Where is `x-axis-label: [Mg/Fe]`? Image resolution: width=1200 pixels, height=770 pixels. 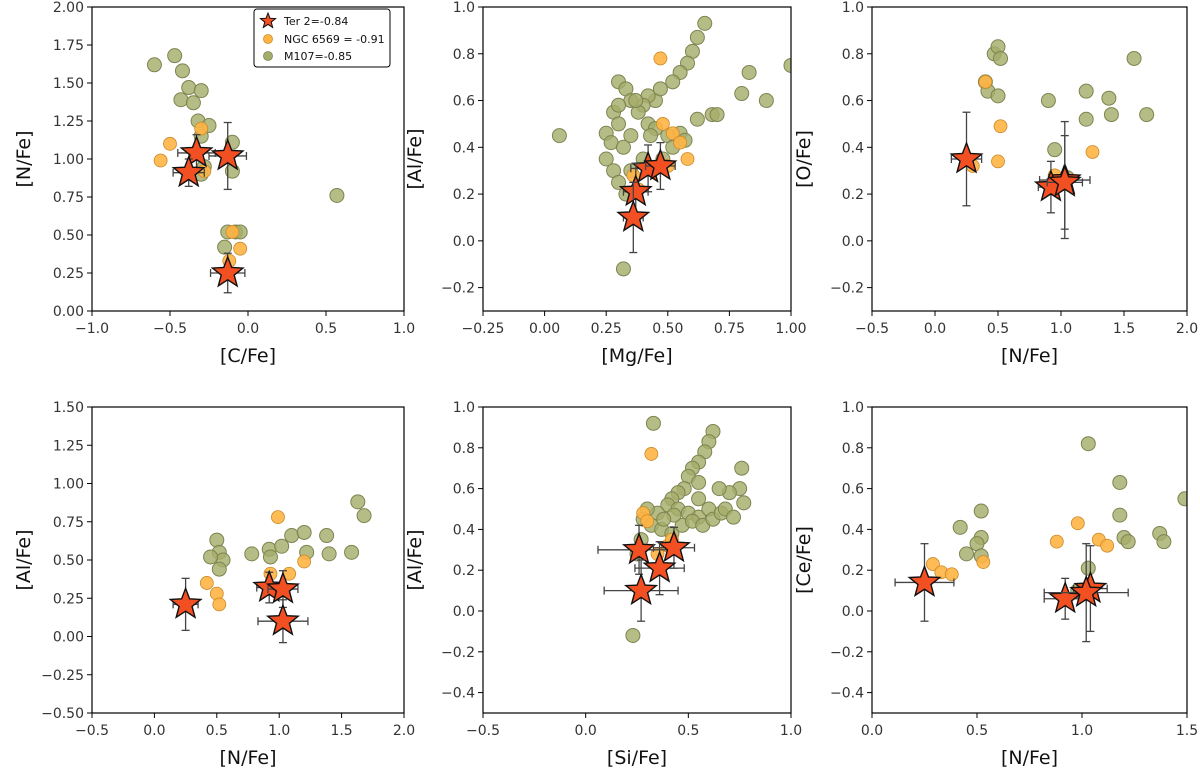
x-axis-label: [Mg/Fe] is located at coordinates (636, 356).